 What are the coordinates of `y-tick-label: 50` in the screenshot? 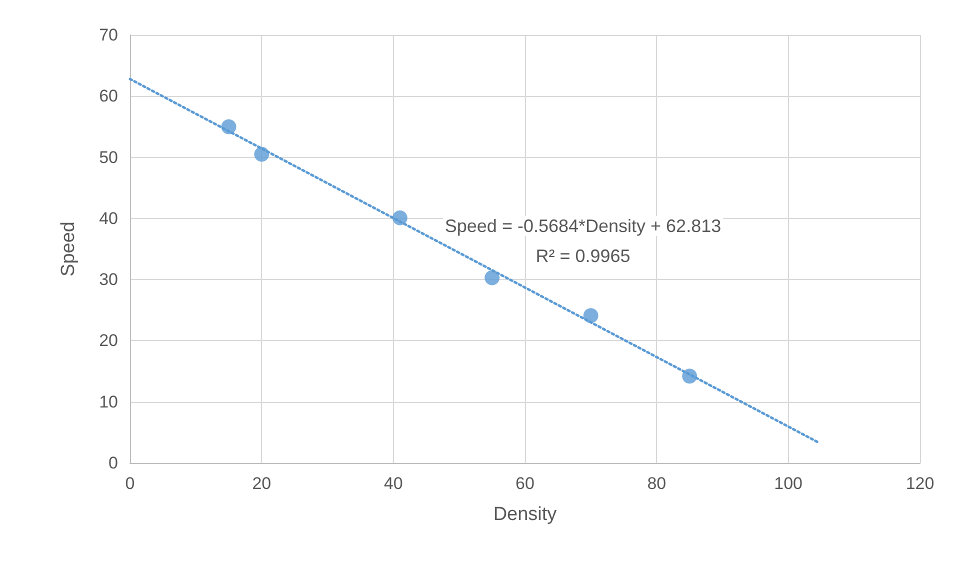 It's located at (108, 157).